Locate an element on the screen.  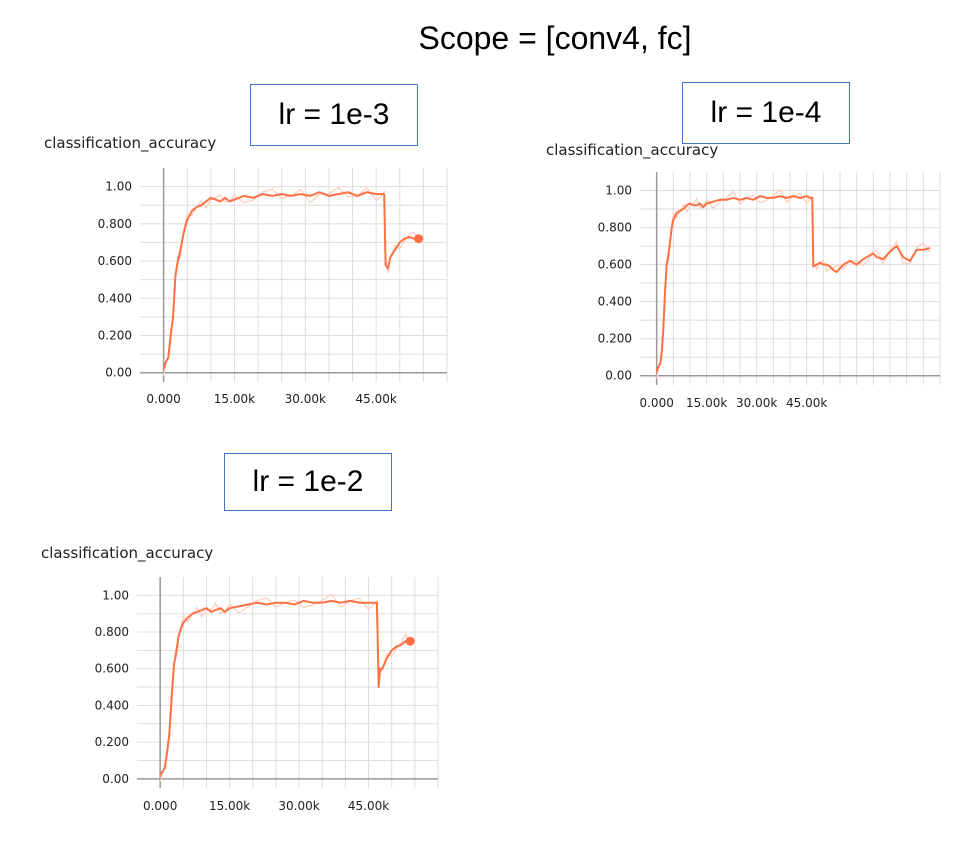
lr-label-box: lr = 1e-4 is located at coordinates (766, 113).